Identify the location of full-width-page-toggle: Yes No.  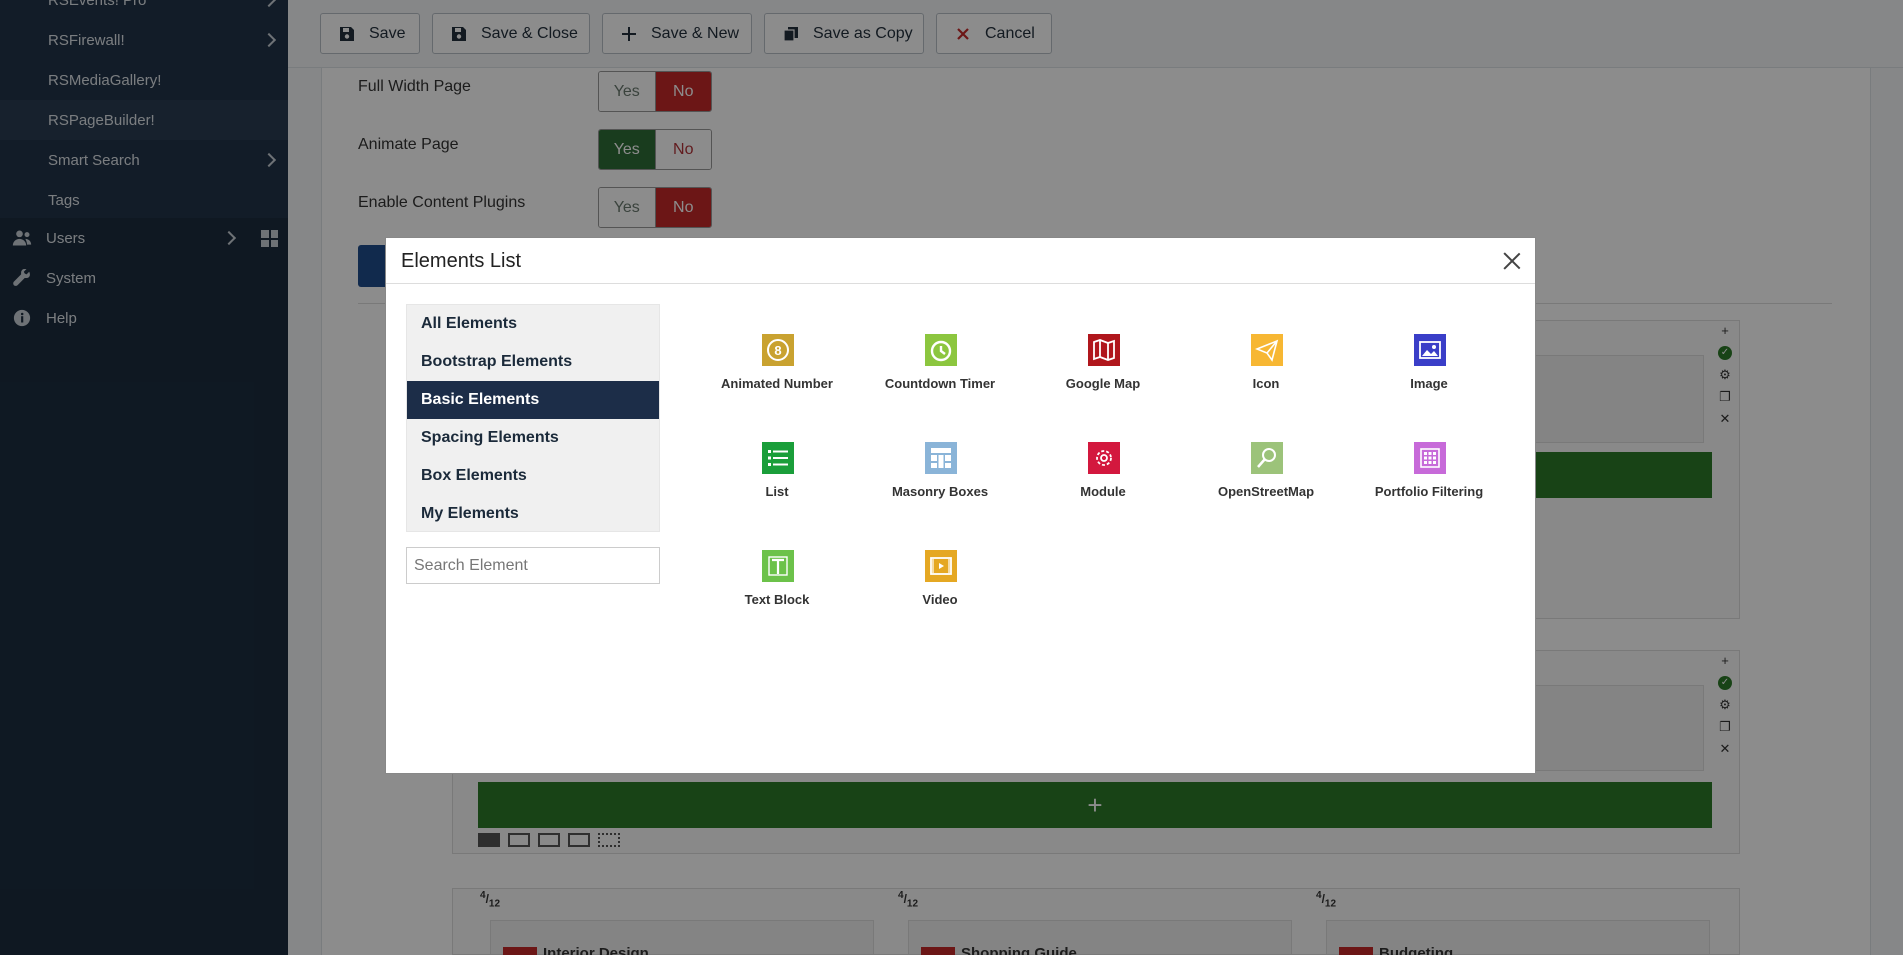
(655, 91).